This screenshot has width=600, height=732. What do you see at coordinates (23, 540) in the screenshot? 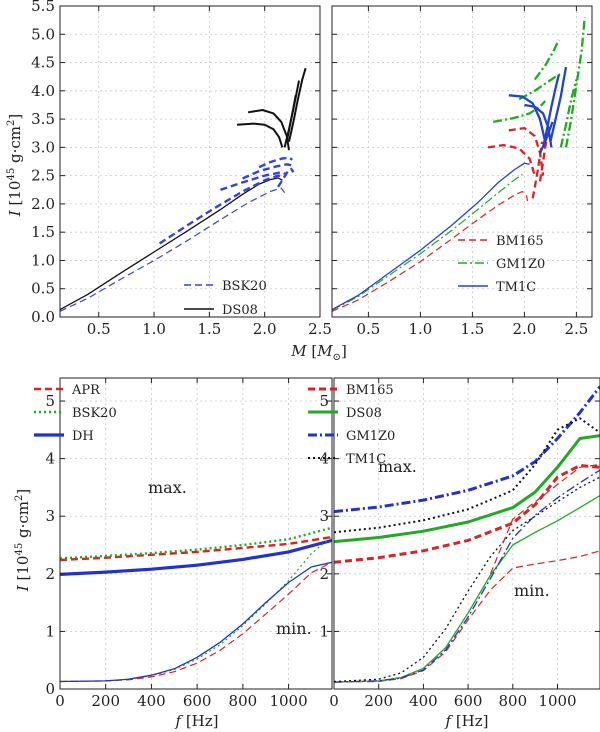
I see `y-axis-label-bottom: I [1045 g·cm2]` at bounding box center [23, 540].